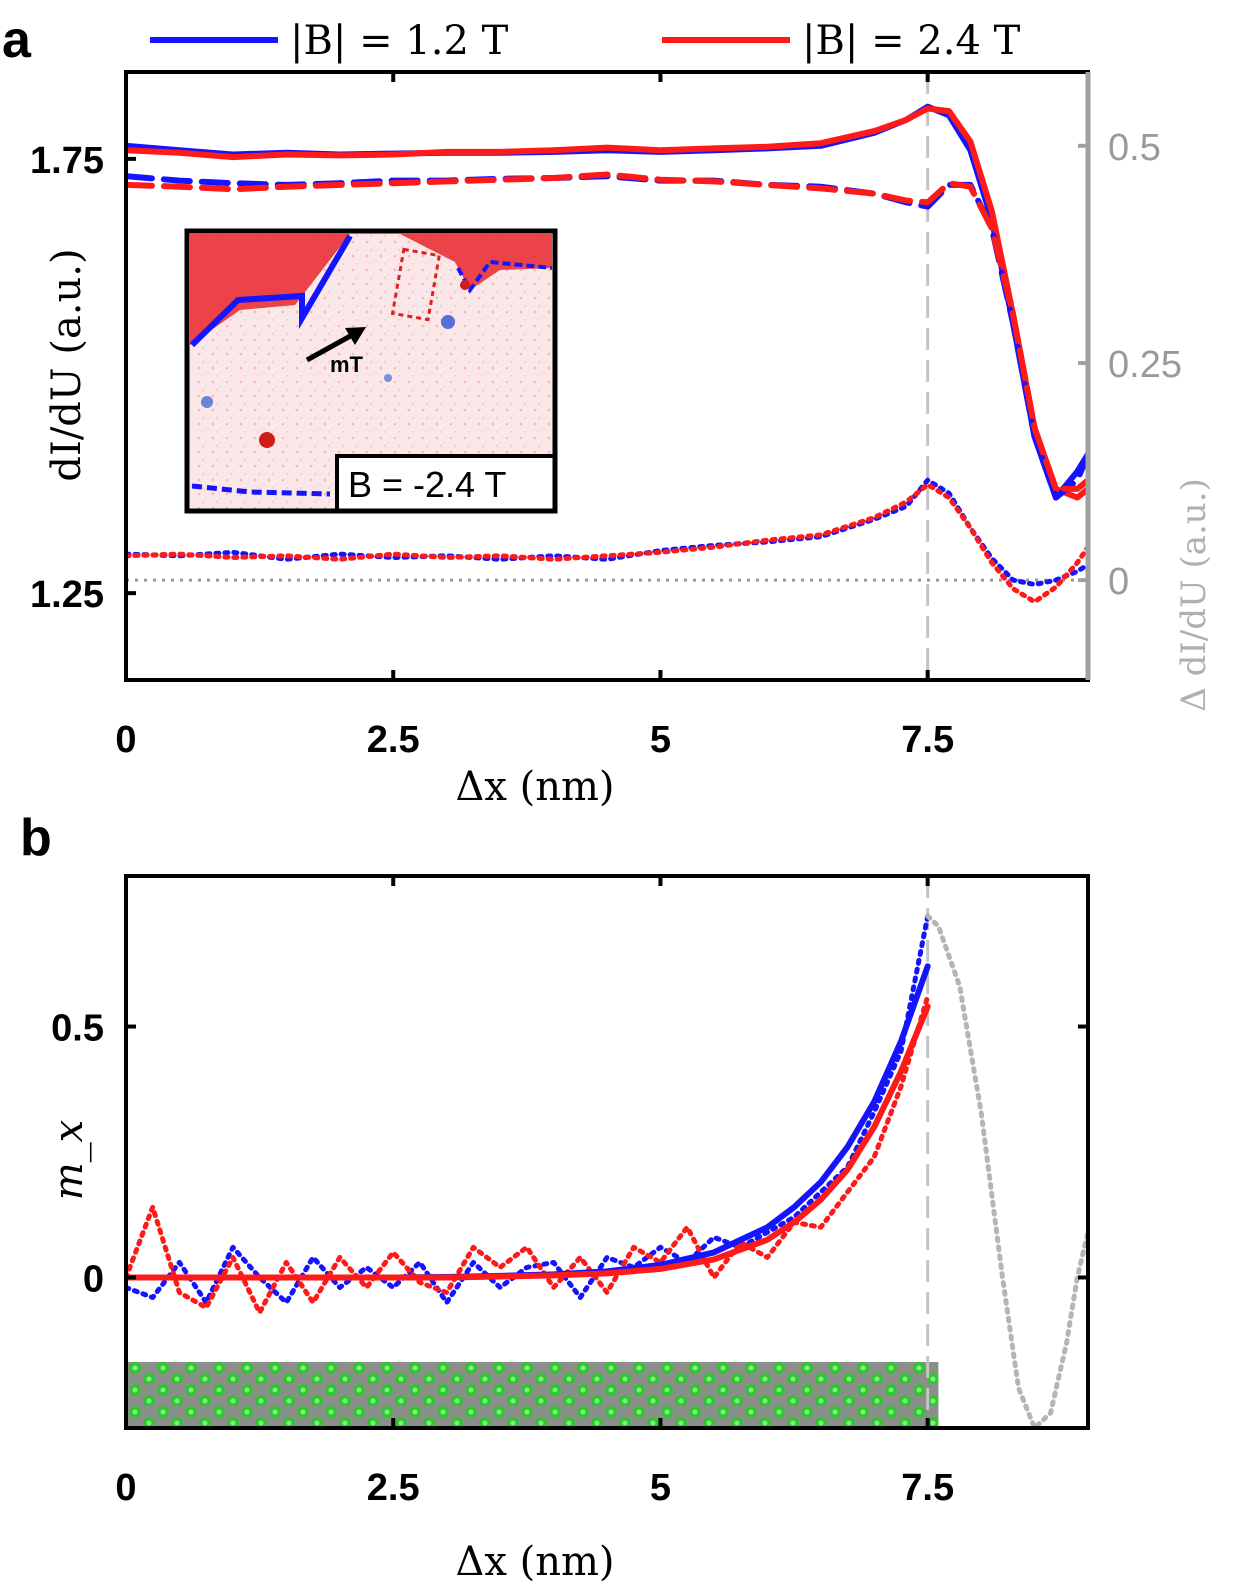 The width and height of the screenshot is (1242, 1594). Describe the element at coordinates (125, 1488) in the screenshot. I see `panel-b-xtick-label: 0` at that location.